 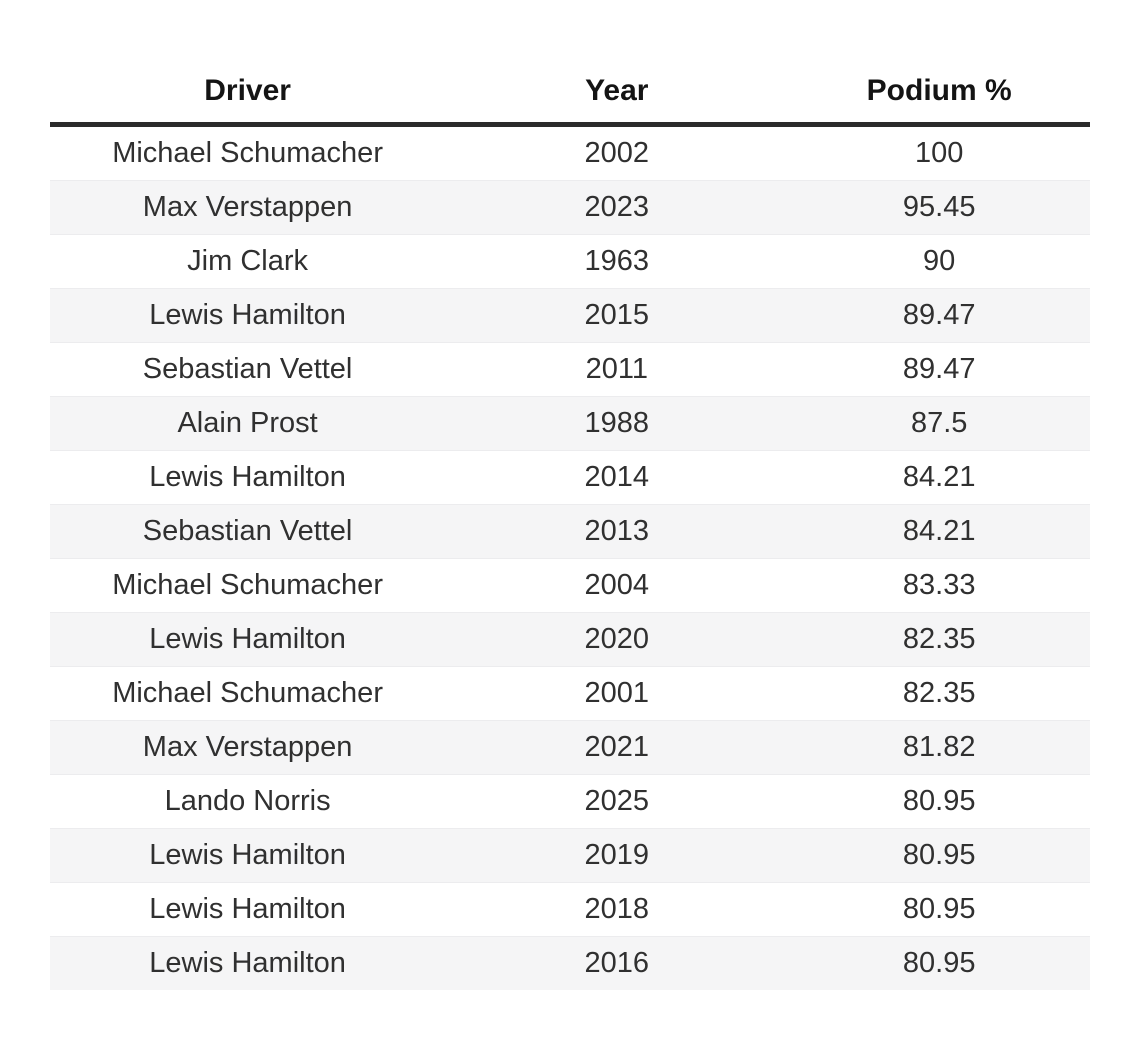 I want to click on year-cell: 2018, so click(x=617, y=909).